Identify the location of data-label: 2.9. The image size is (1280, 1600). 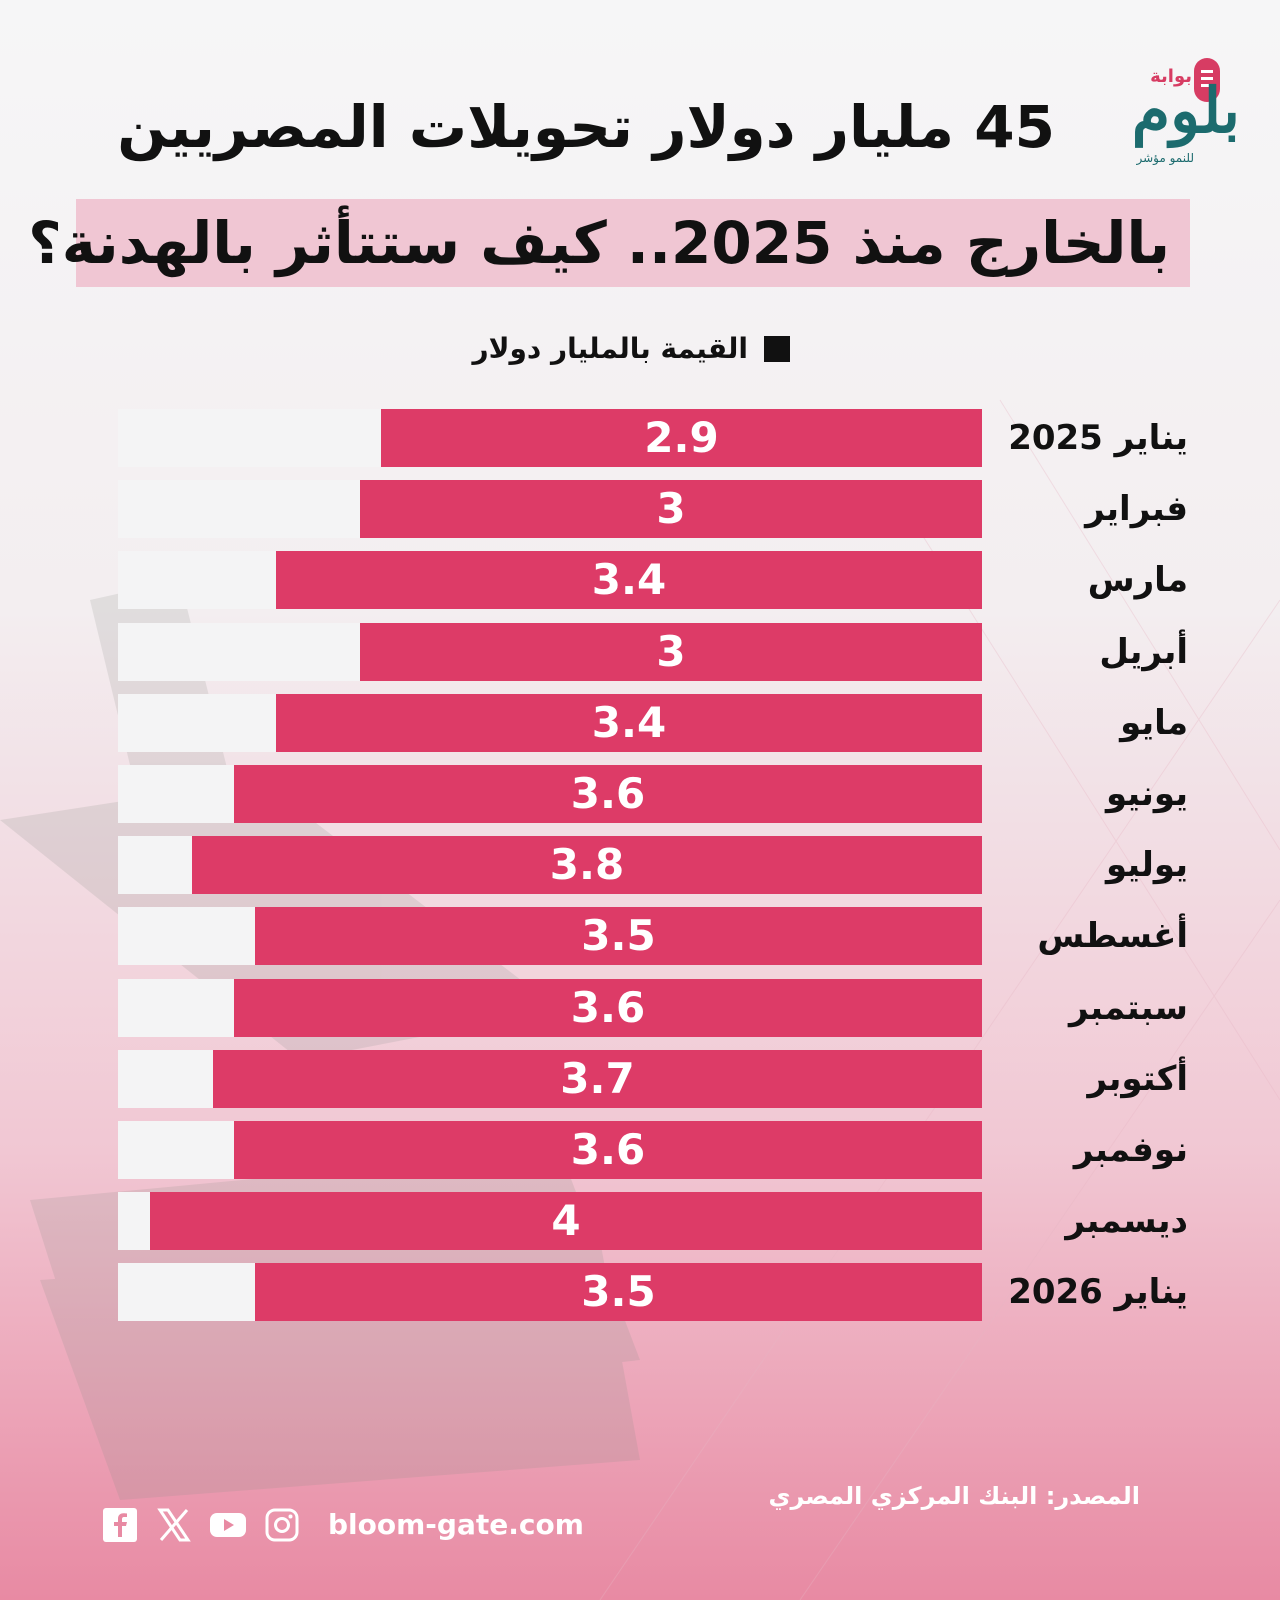
(681, 437).